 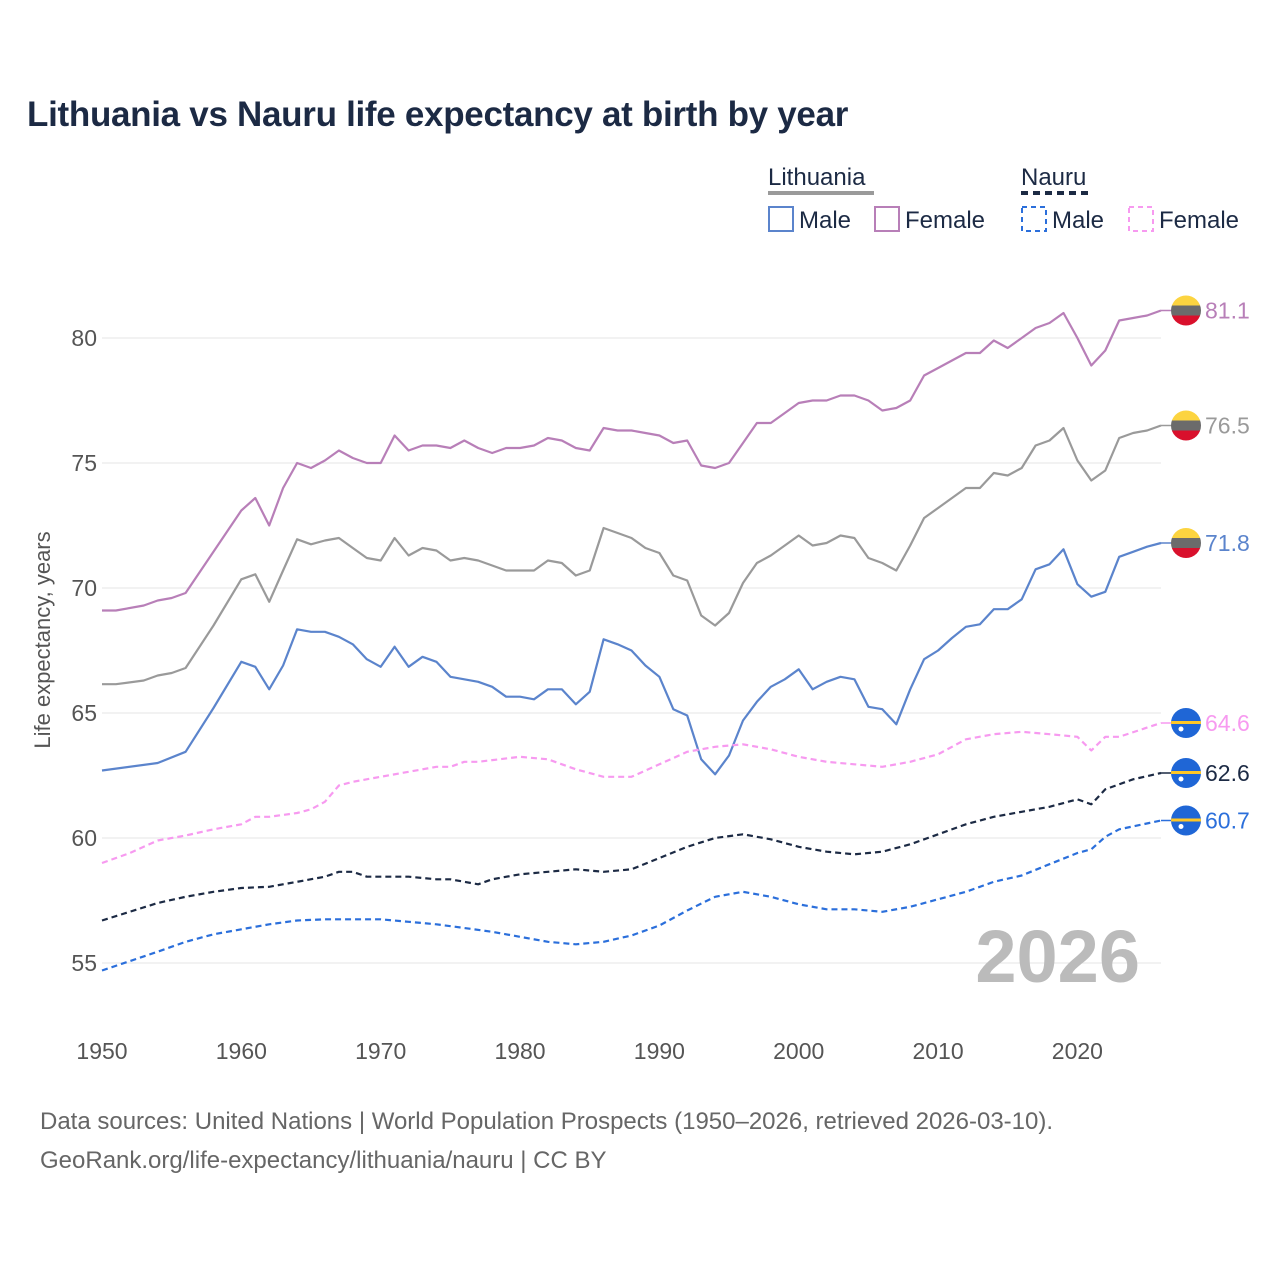 I want to click on legend-nauru-female: Female, so click(x=1199, y=220).